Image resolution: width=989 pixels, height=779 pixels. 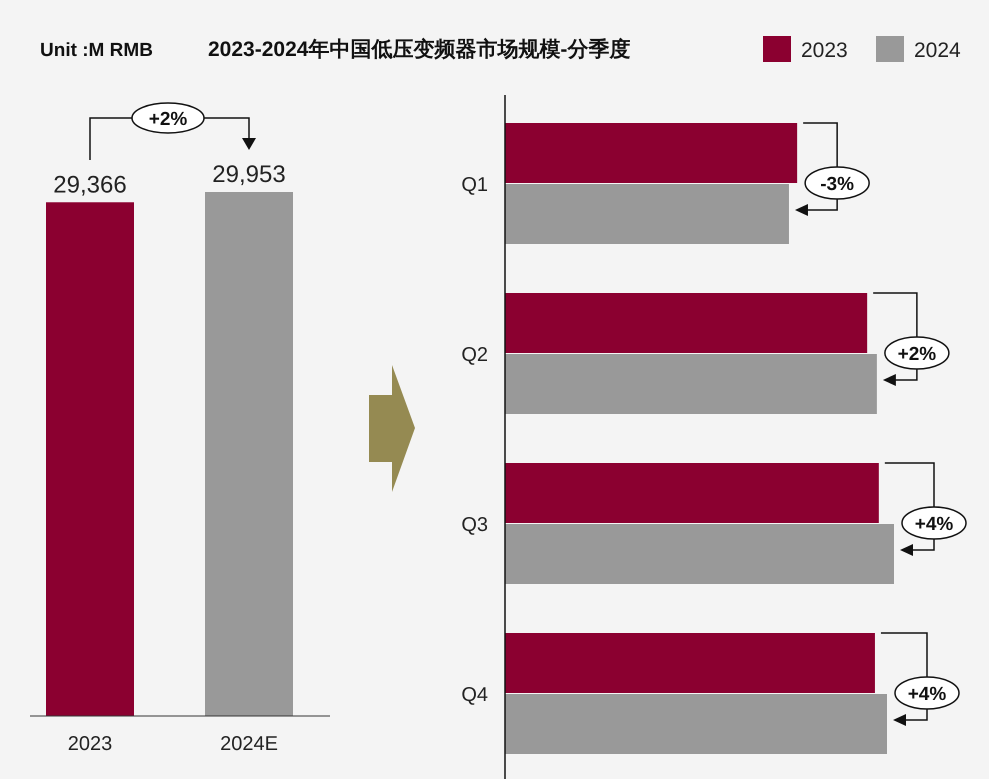 I want to click on x-tick-label: 2024E, so click(x=249, y=744).